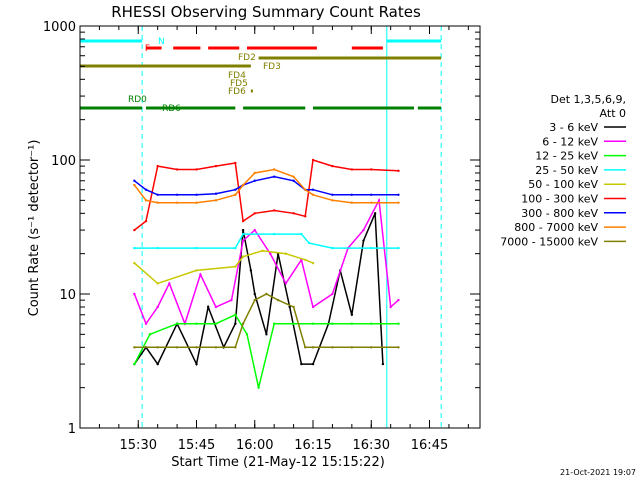  Describe the element at coordinates (254, 445) in the screenshot. I see `x-tick-label: 16:00` at that location.